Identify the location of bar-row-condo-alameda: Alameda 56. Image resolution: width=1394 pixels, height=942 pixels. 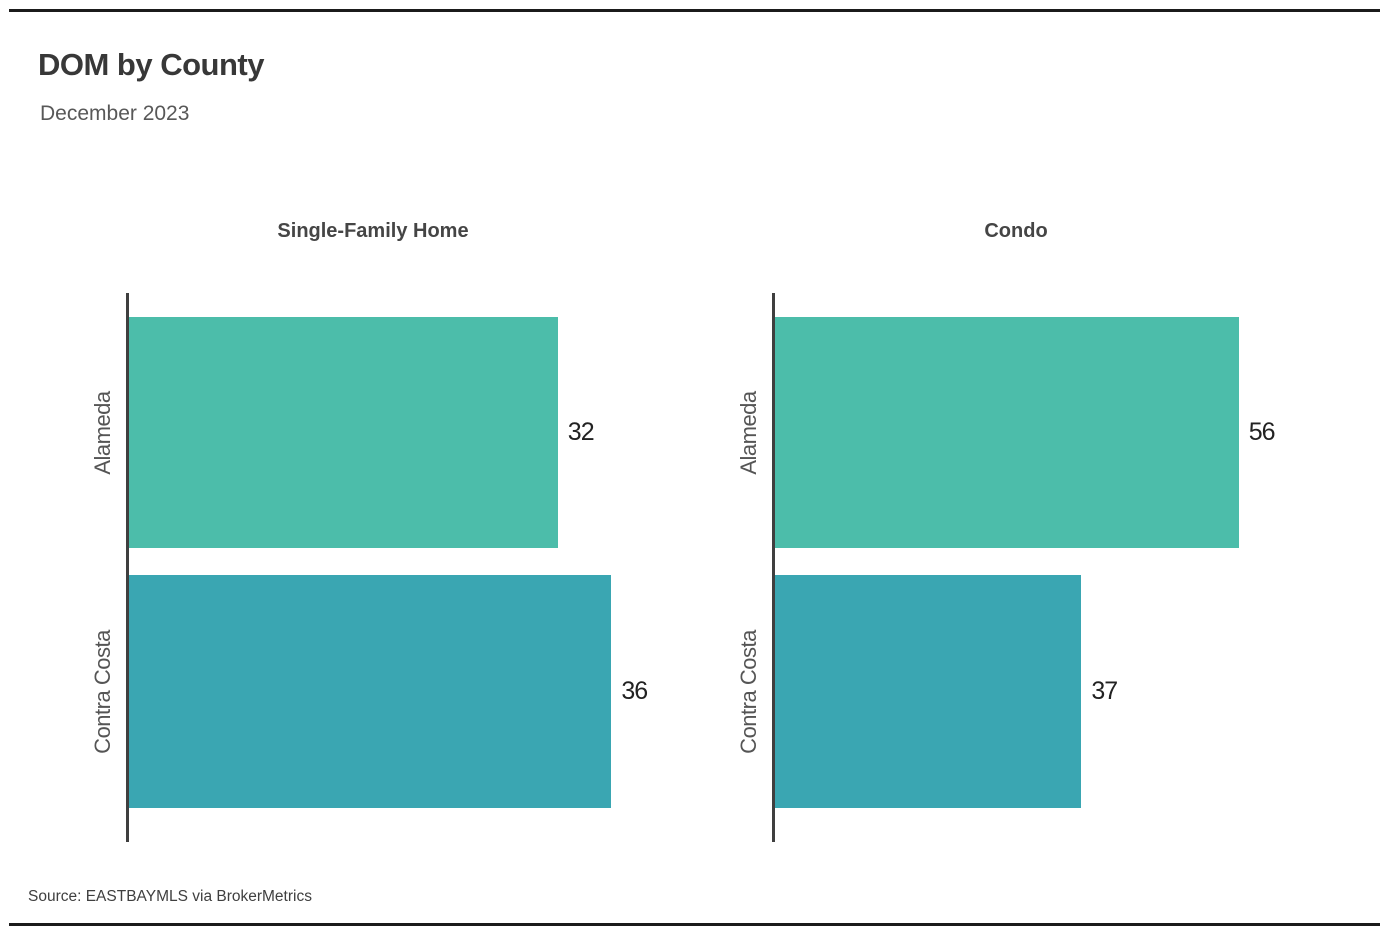
(1020, 432).